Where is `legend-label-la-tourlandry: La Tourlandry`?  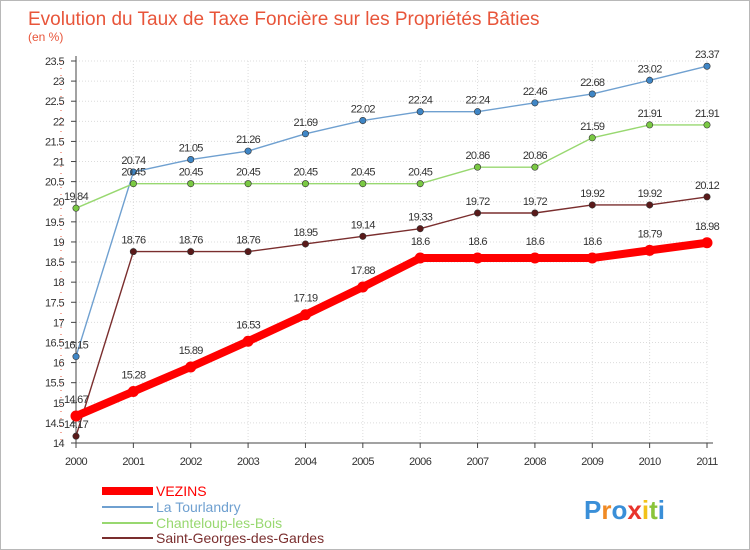 legend-label-la-tourlandry: La Tourlandry is located at coordinates (198, 507).